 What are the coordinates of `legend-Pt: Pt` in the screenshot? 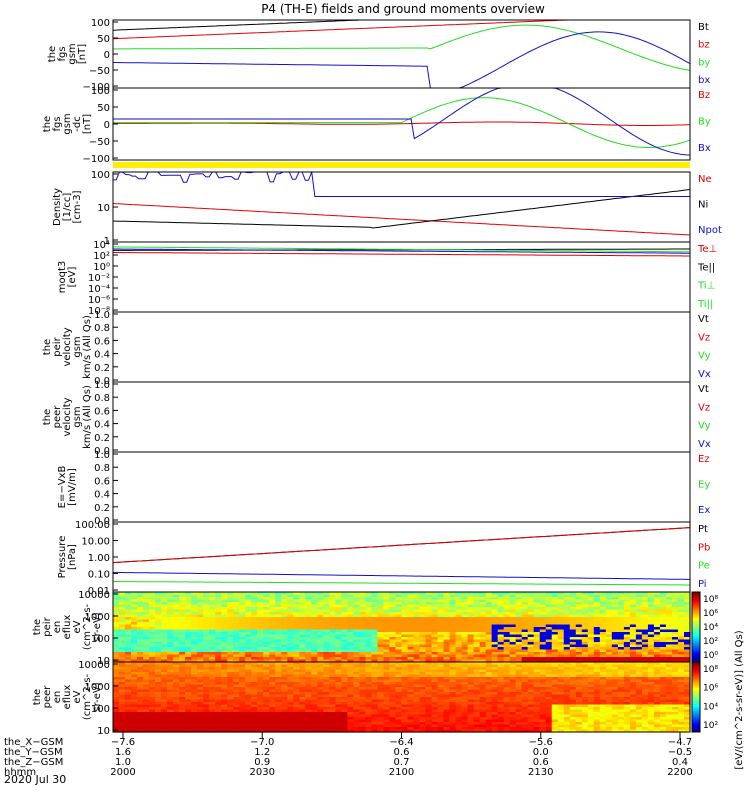 It's located at (703, 529).